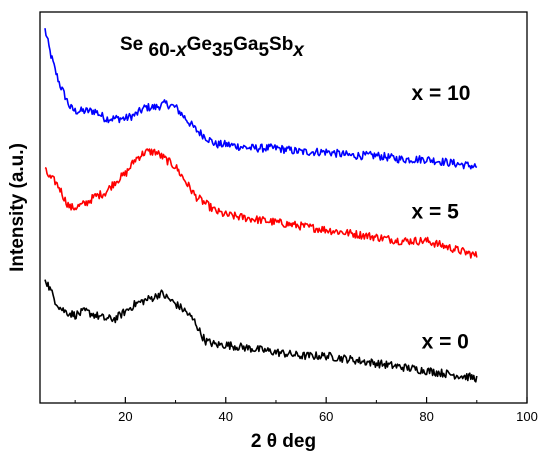 The image size is (550, 463). What do you see at coordinates (445, 341) in the screenshot?
I see `series-label-3: x = 0` at bounding box center [445, 341].